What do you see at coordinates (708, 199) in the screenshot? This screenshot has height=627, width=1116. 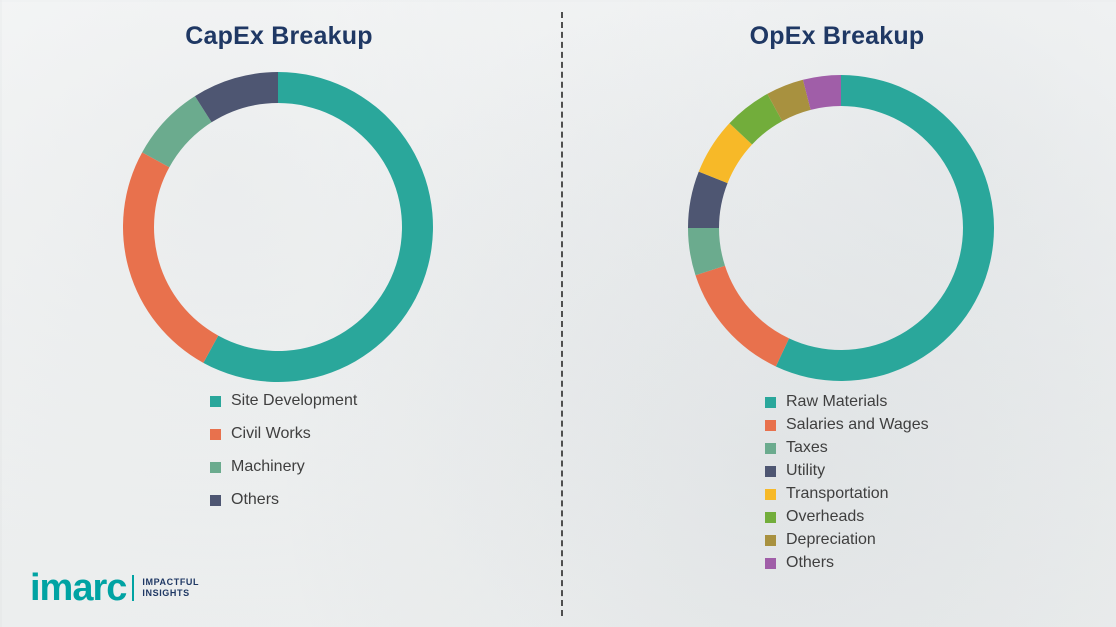 I see `donut-segment-utility` at bounding box center [708, 199].